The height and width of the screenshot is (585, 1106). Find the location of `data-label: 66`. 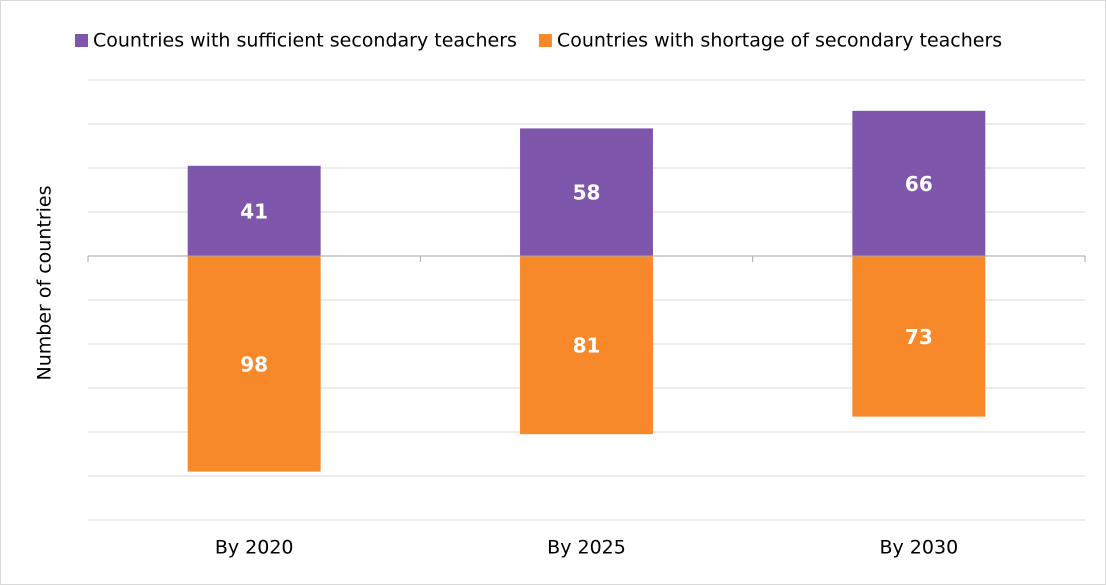

data-label: 66 is located at coordinates (919, 184).